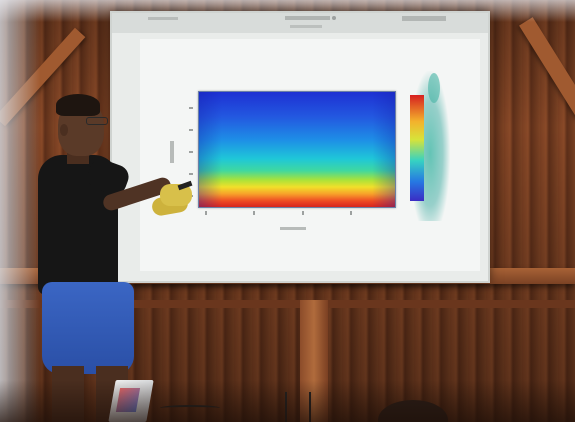 This screenshot has width=575, height=422. Describe the element at coordinates (287, 304) in the screenshot. I see `wall-rail-lower` at that location.